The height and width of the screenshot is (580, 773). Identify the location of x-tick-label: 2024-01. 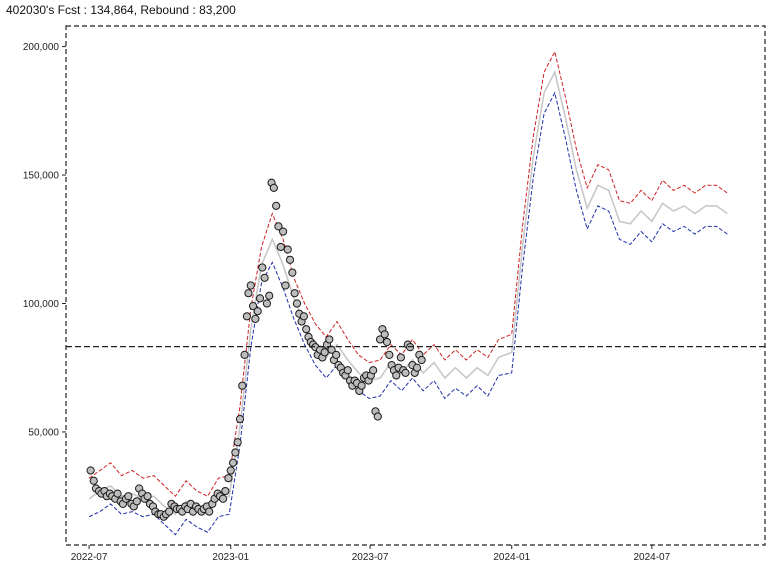
(511, 557).